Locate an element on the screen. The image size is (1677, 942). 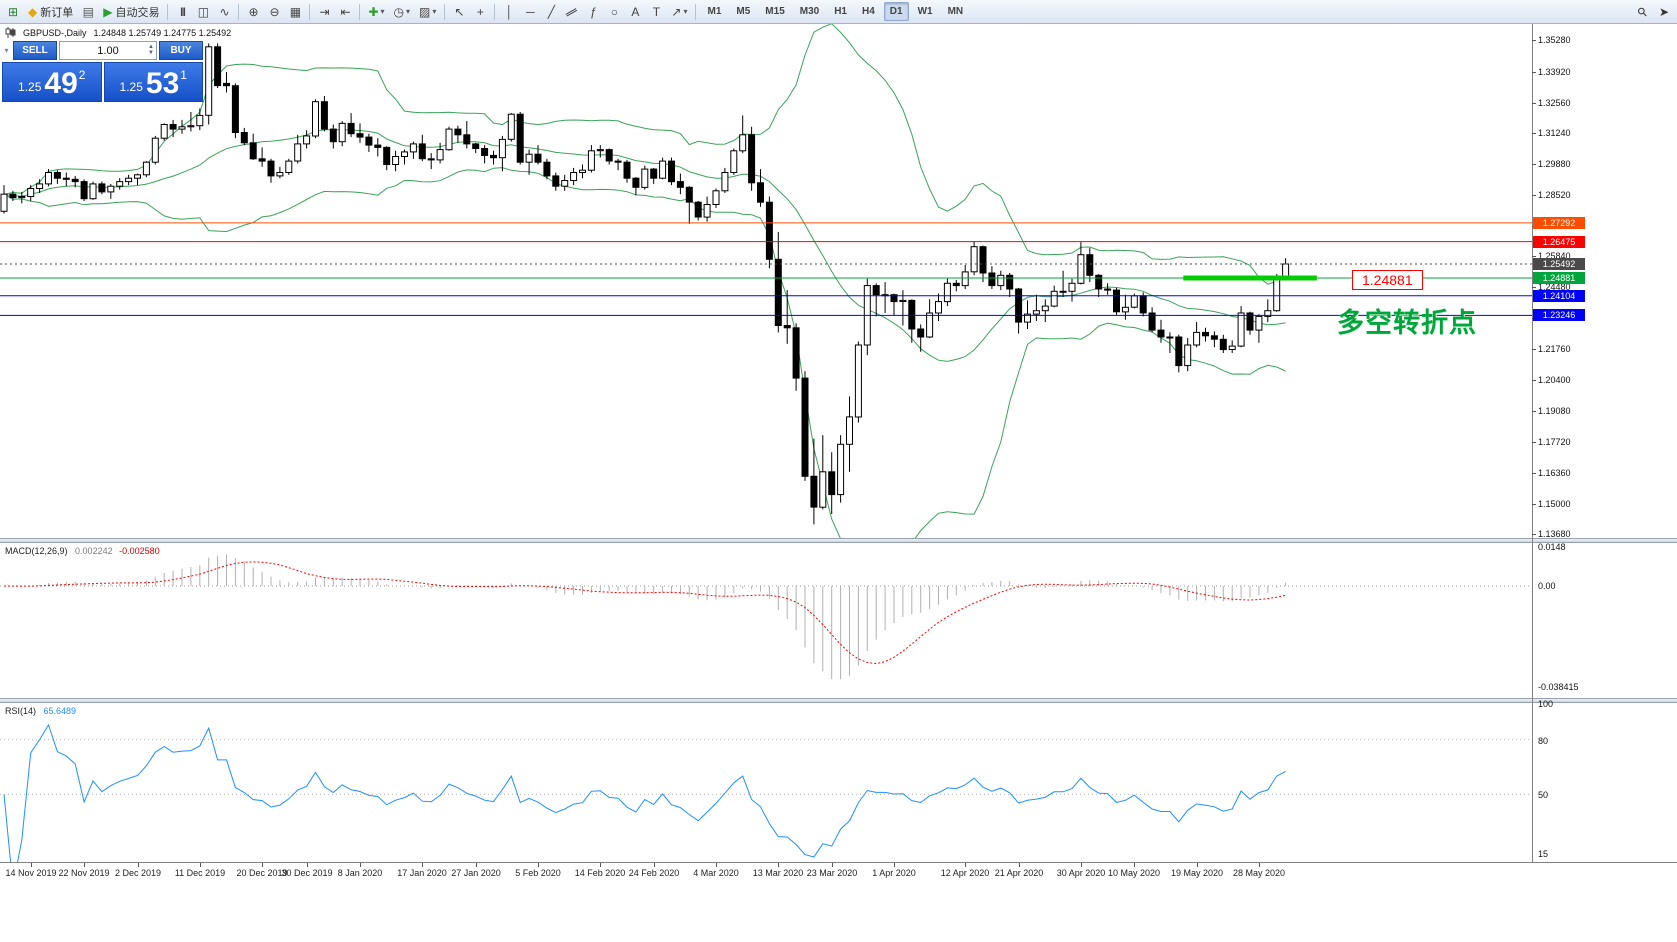
timeframe-h1-button: H1 is located at coordinates (840, 11).